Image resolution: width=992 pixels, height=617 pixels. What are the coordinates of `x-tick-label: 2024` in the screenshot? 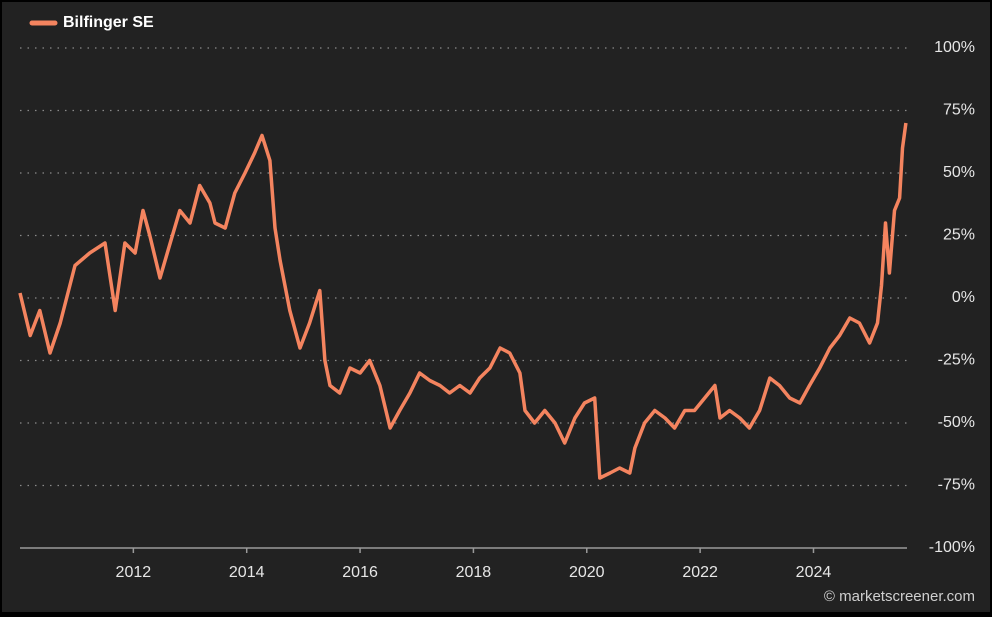 It's located at (814, 572).